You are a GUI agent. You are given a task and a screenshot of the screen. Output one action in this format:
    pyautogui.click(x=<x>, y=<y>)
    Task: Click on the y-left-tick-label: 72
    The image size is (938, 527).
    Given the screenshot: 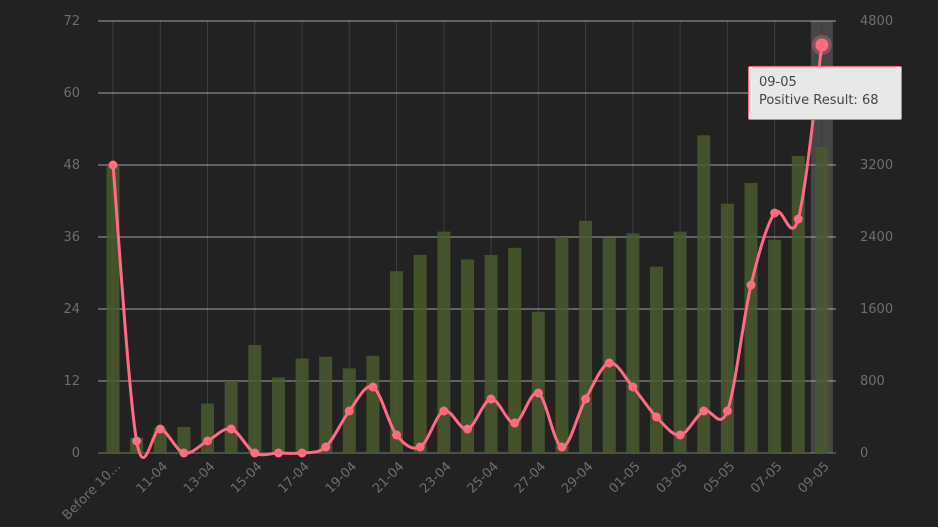 What is the action you would take?
    pyautogui.click(x=71, y=21)
    